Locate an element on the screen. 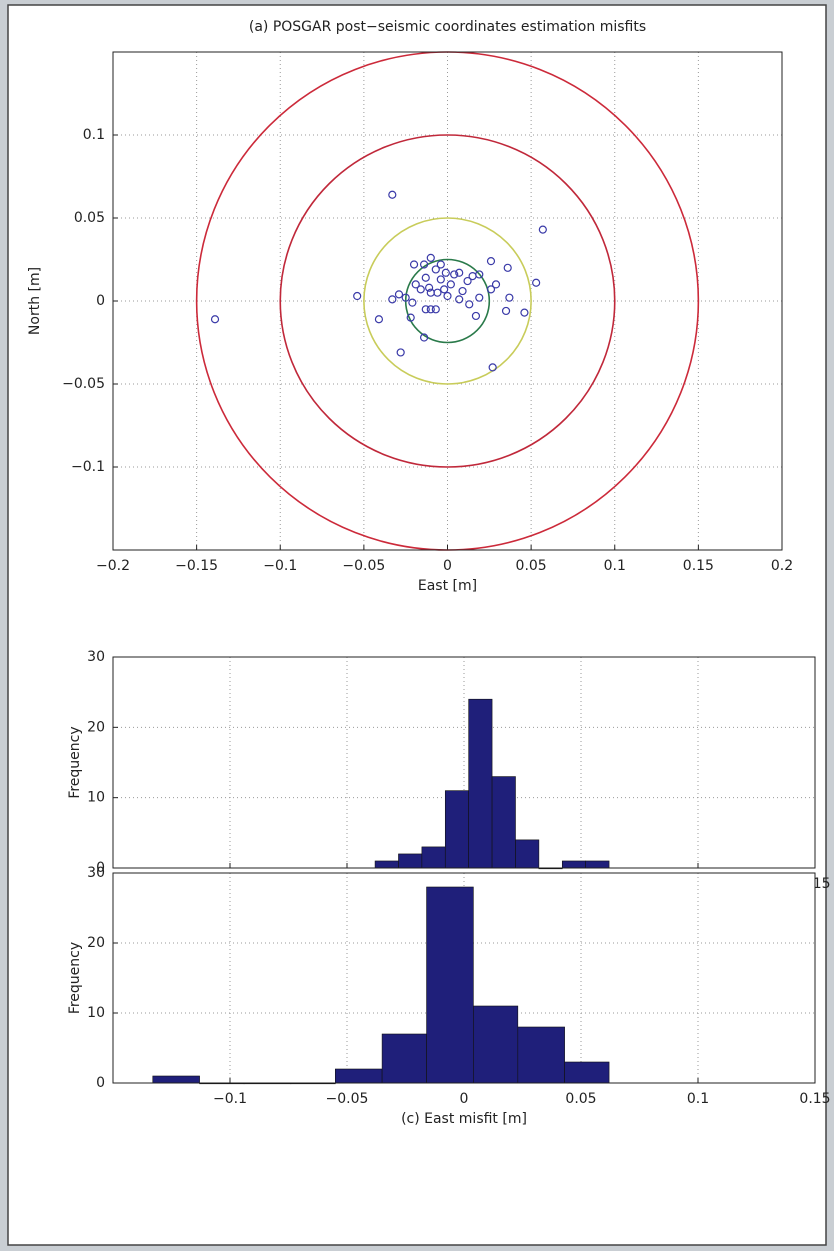  y-tick-label: 0.1 is located at coordinates (94, 135).